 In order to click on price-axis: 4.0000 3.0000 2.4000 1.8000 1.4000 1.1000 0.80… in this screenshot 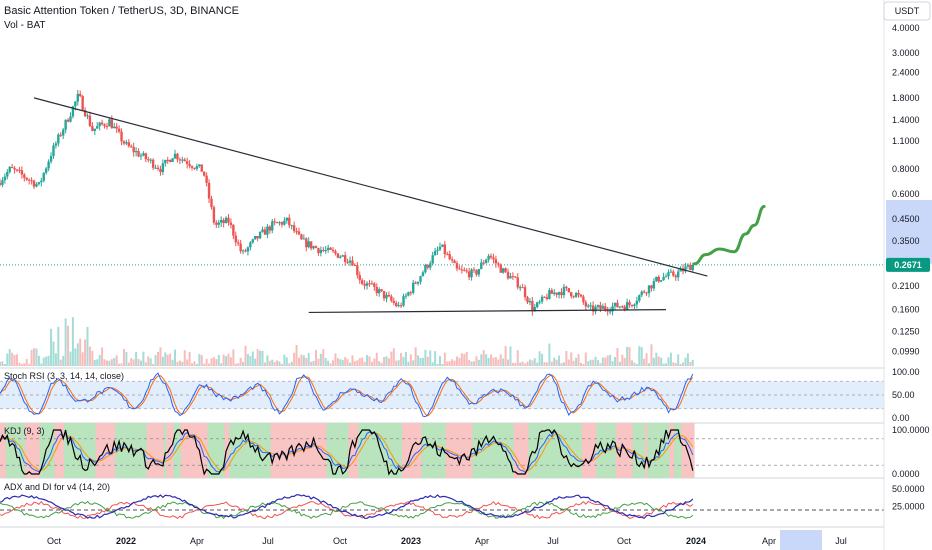, I will do `click(907, 275)`.